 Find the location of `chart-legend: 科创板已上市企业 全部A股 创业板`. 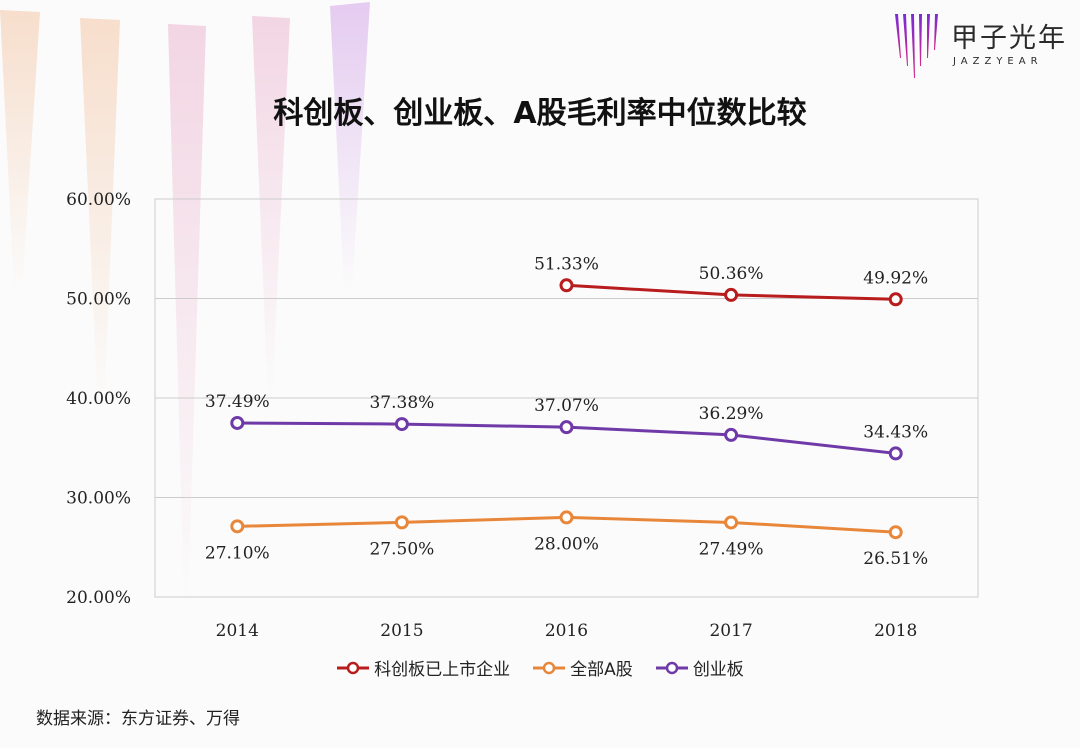

chart-legend: 科创板已上市企业 全部A股 创业板 is located at coordinates (540, 667).